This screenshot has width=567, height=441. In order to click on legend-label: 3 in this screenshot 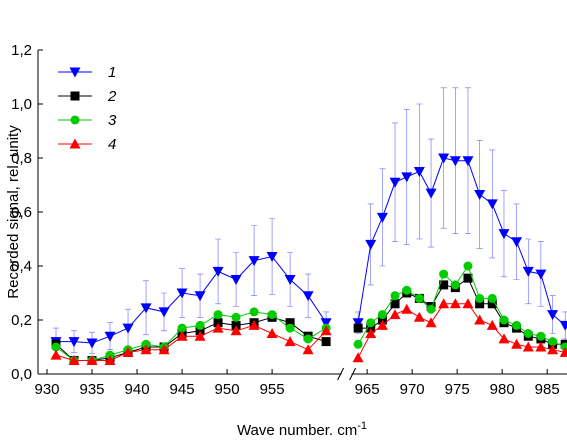, I will do `click(112, 120)`.